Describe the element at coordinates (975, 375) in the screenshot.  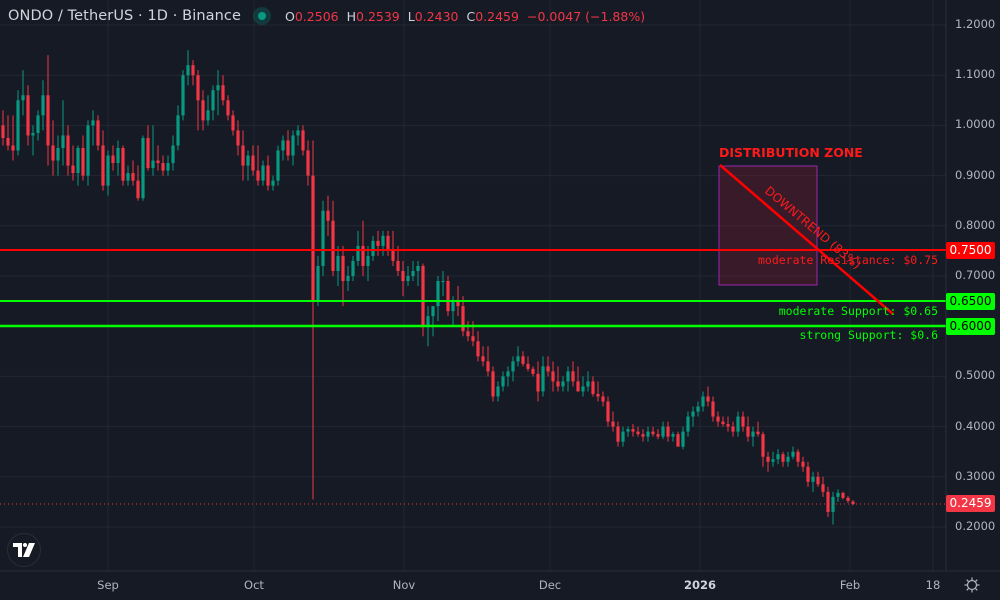
I see `price-tick-label: 0.5000` at that location.